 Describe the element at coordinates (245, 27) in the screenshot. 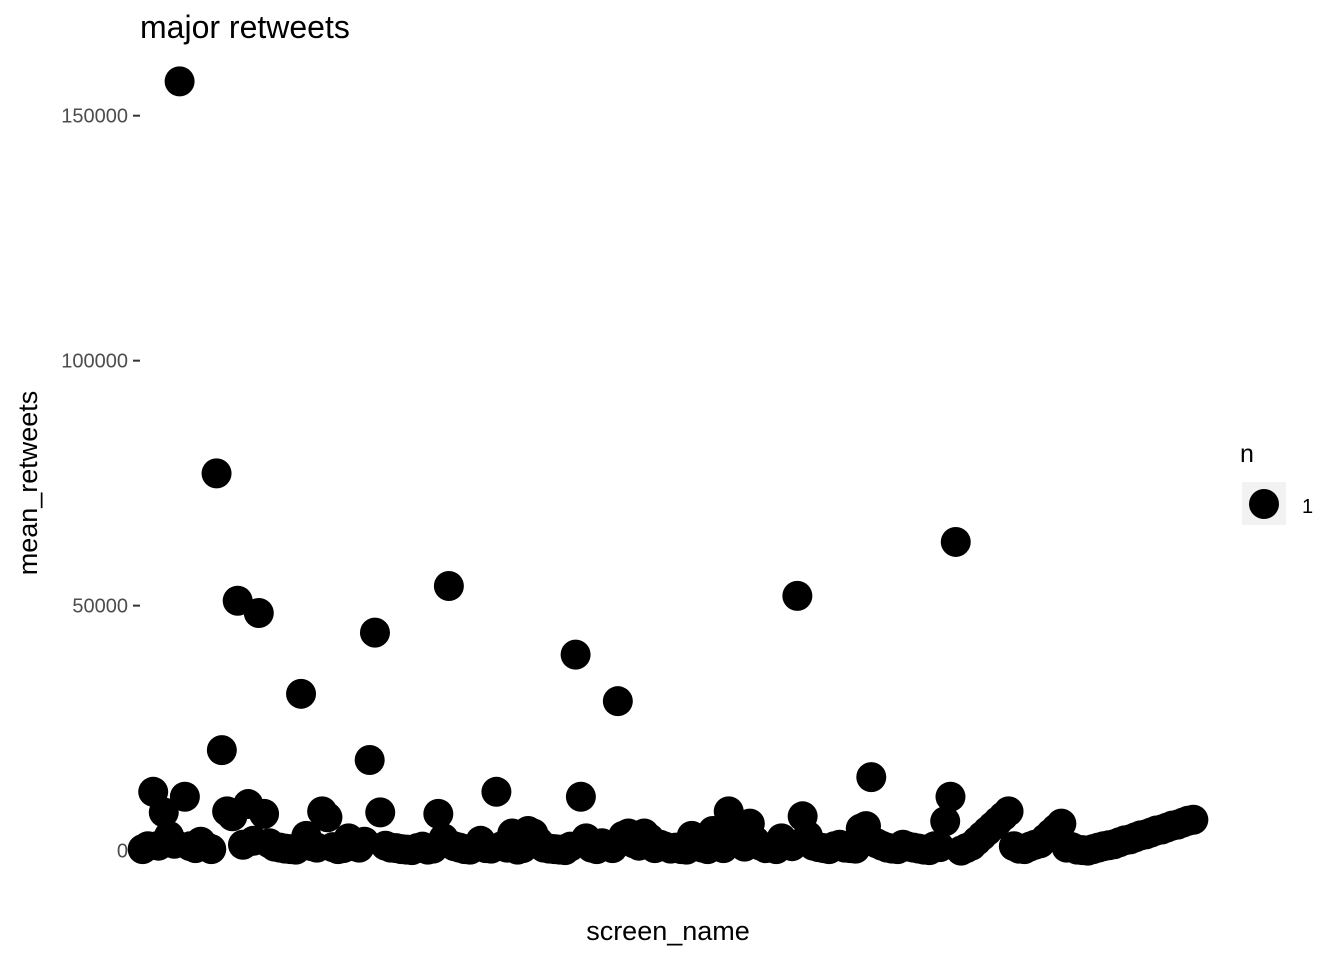

I see `chart-title: major retweets` at that location.